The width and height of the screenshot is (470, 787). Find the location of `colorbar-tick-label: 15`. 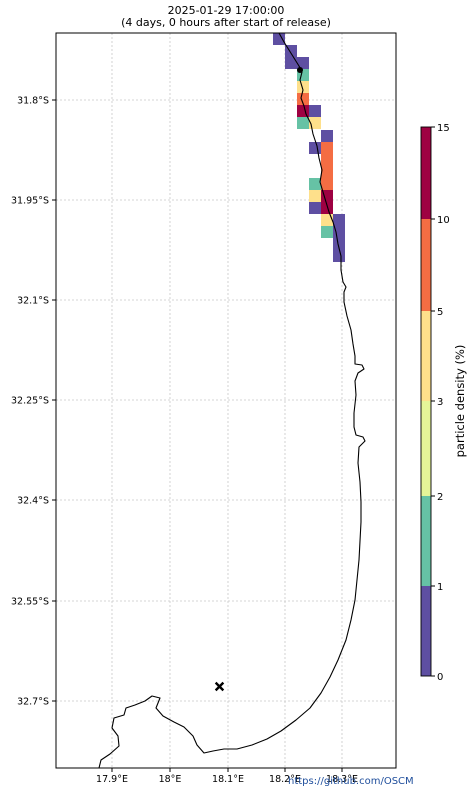

colorbar-tick-label: 15 is located at coordinates (443, 128).